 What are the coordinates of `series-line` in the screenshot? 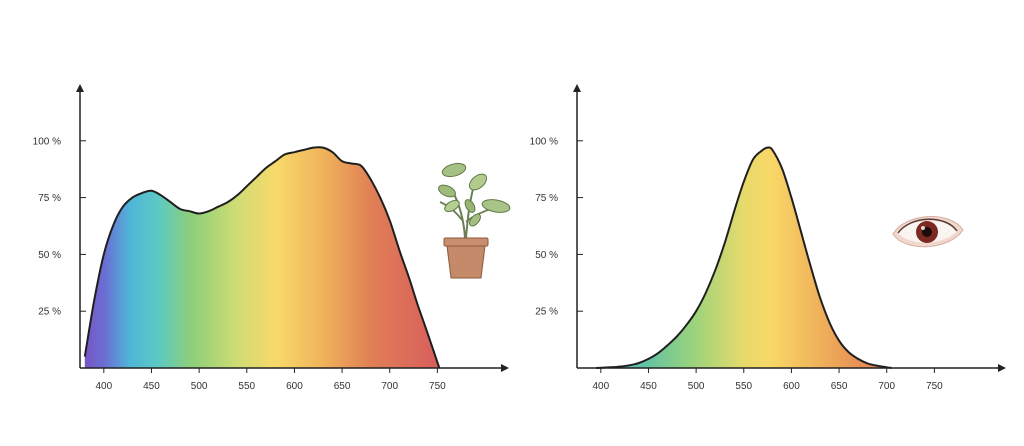 It's located at (744, 257).